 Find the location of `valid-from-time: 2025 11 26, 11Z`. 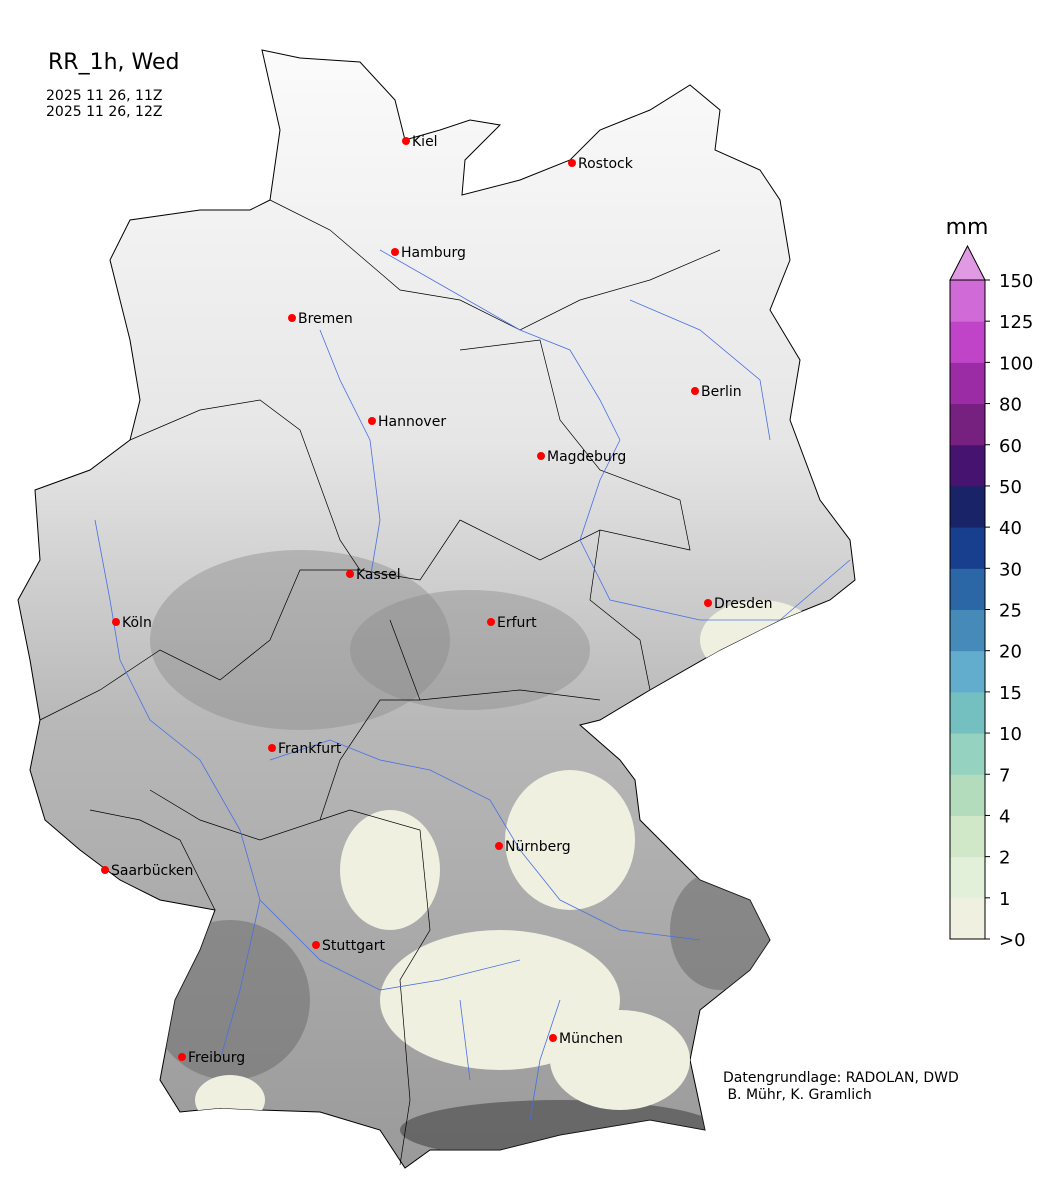

valid-from-time: 2025 11 26, 11Z is located at coordinates (104, 96).